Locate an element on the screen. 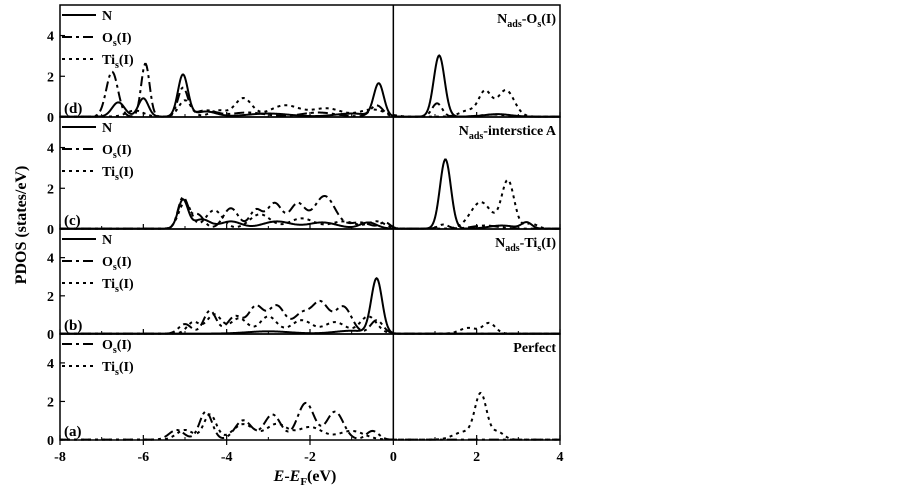 This screenshot has height=494, width=903. x-axis-title: E-EF(eV) is located at coordinates (305, 478).